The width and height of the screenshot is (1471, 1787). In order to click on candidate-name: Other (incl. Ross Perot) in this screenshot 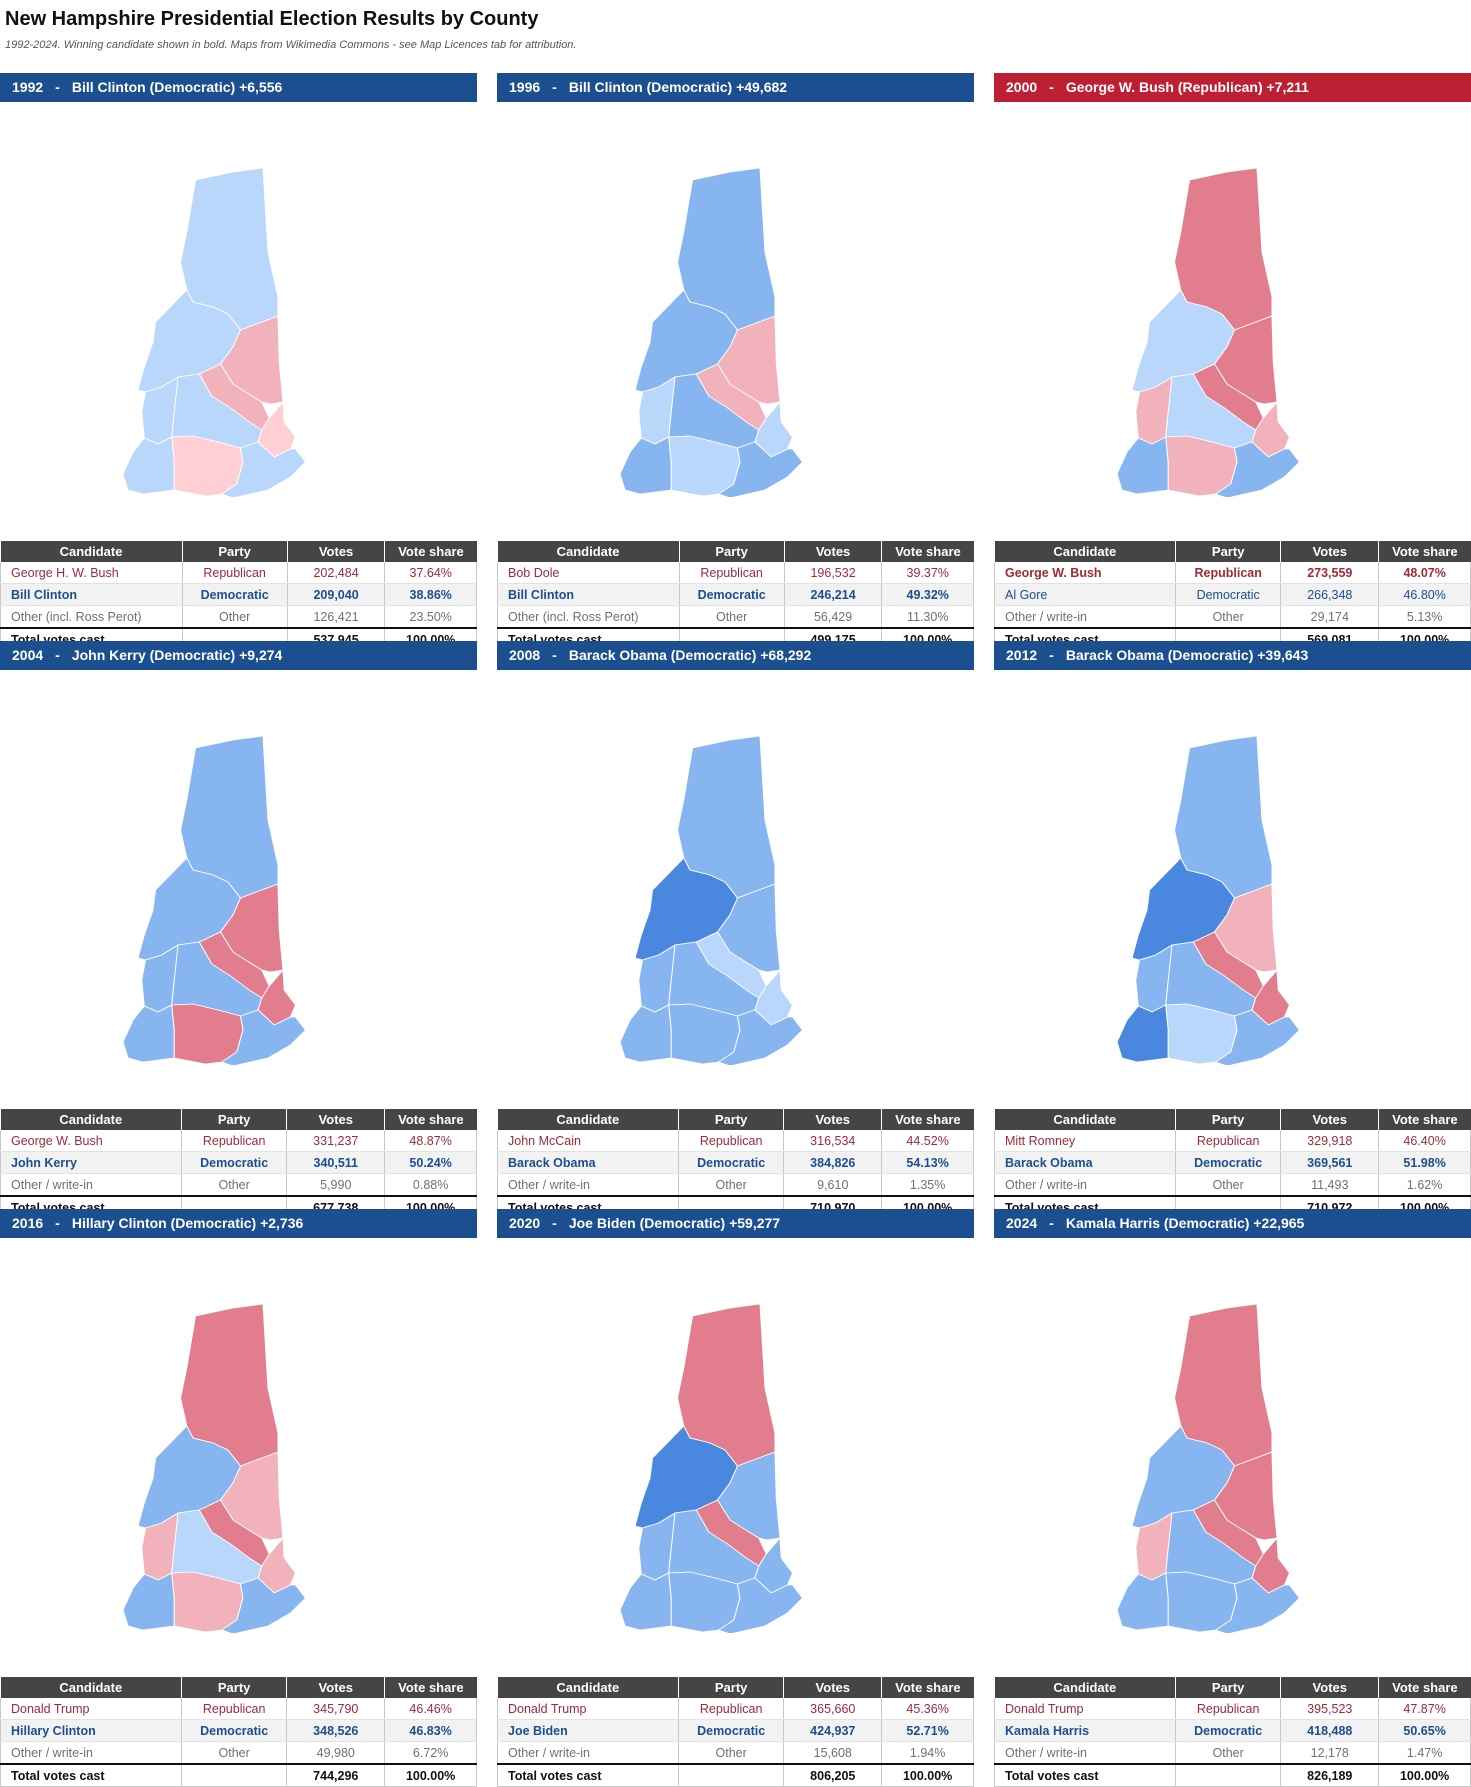, I will do `click(588, 617)`.